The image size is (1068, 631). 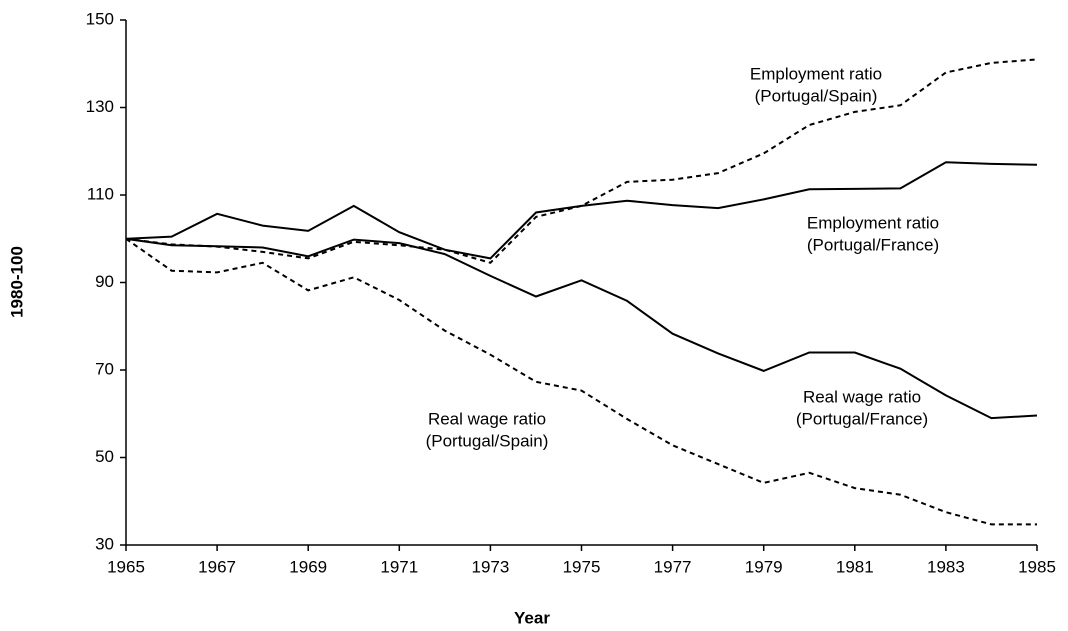 What do you see at coordinates (104, 456) in the screenshot?
I see `y-tick-label: 50` at bounding box center [104, 456].